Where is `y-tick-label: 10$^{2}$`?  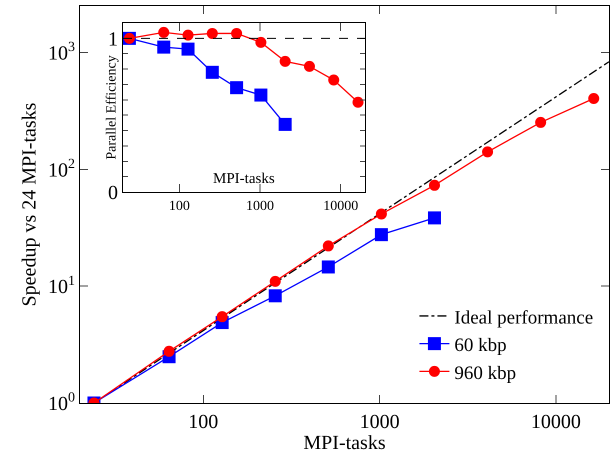
y-tick-label: 10$^{2}$ is located at coordinates (61, 169).